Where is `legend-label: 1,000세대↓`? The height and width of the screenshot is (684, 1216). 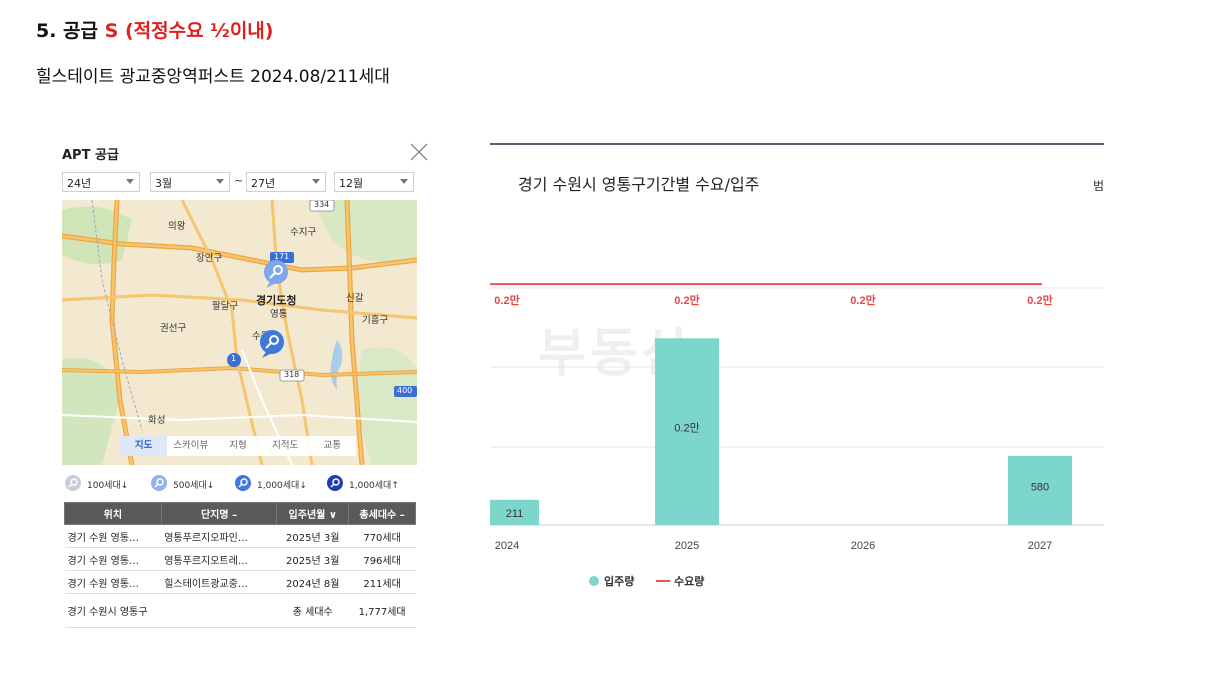 legend-label: 1,000세대↓ is located at coordinates (282, 485).